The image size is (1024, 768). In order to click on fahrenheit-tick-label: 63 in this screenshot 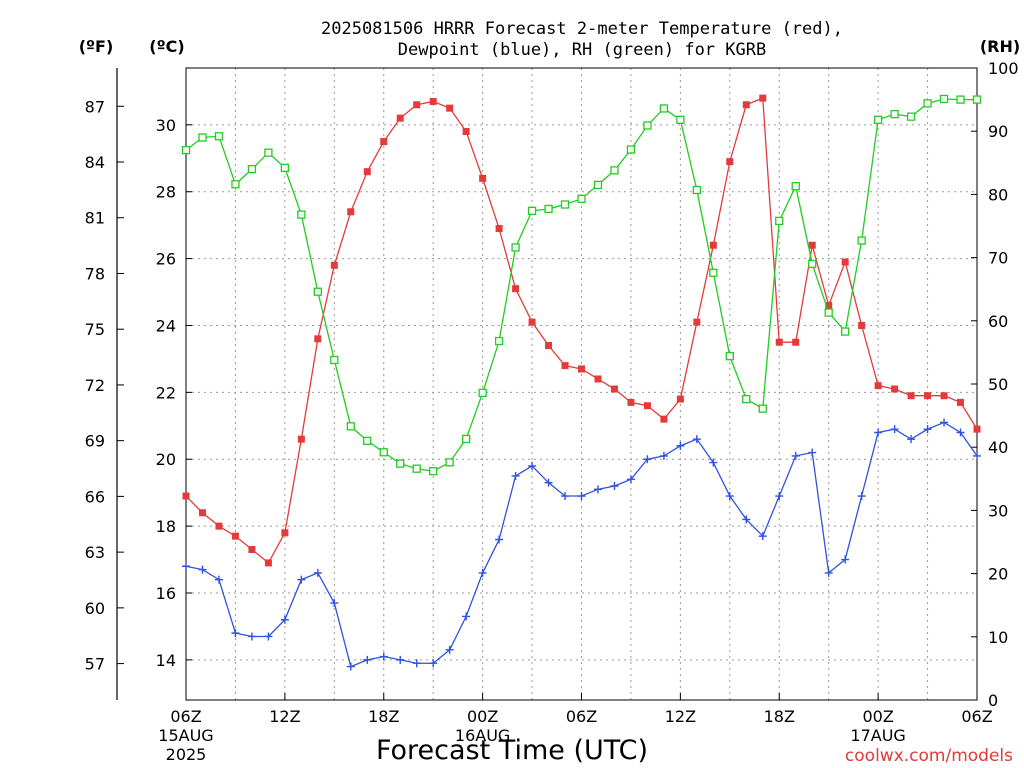, I will do `click(95, 552)`.